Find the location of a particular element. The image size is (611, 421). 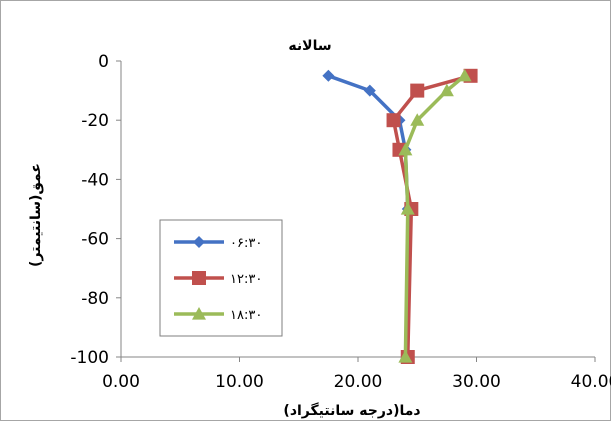

y-tick-label: -80 is located at coordinates (95, 299).